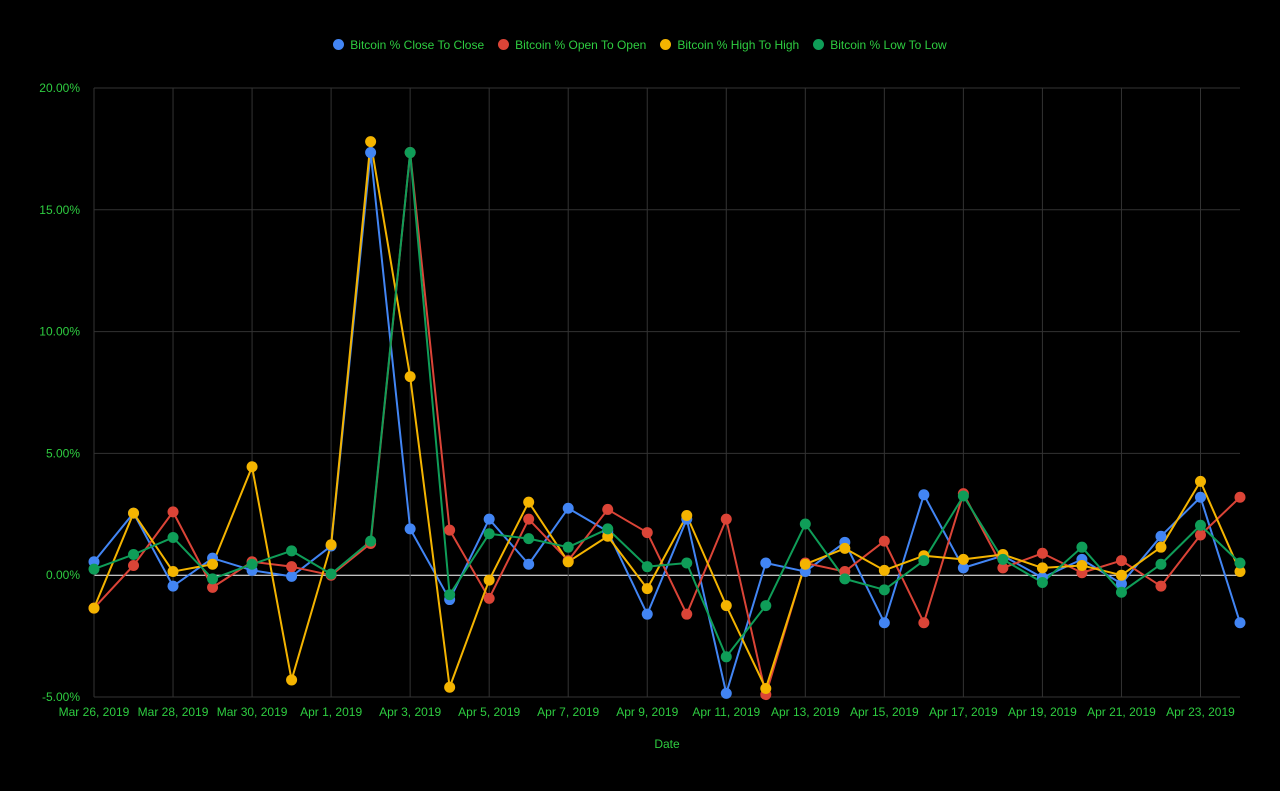 The width and height of the screenshot is (1280, 791). I want to click on legend-item-1: Bitcoin % Close To Close, so click(408, 45).